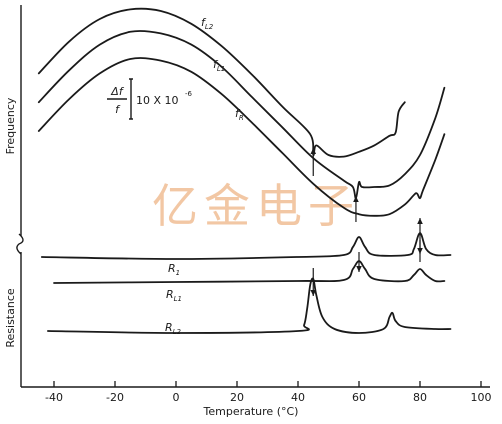 The width and height of the screenshot is (502, 424). What do you see at coordinates (420, 397) in the screenshot?
I see `x-tick-label: 80` at bounding box center [420, 397].